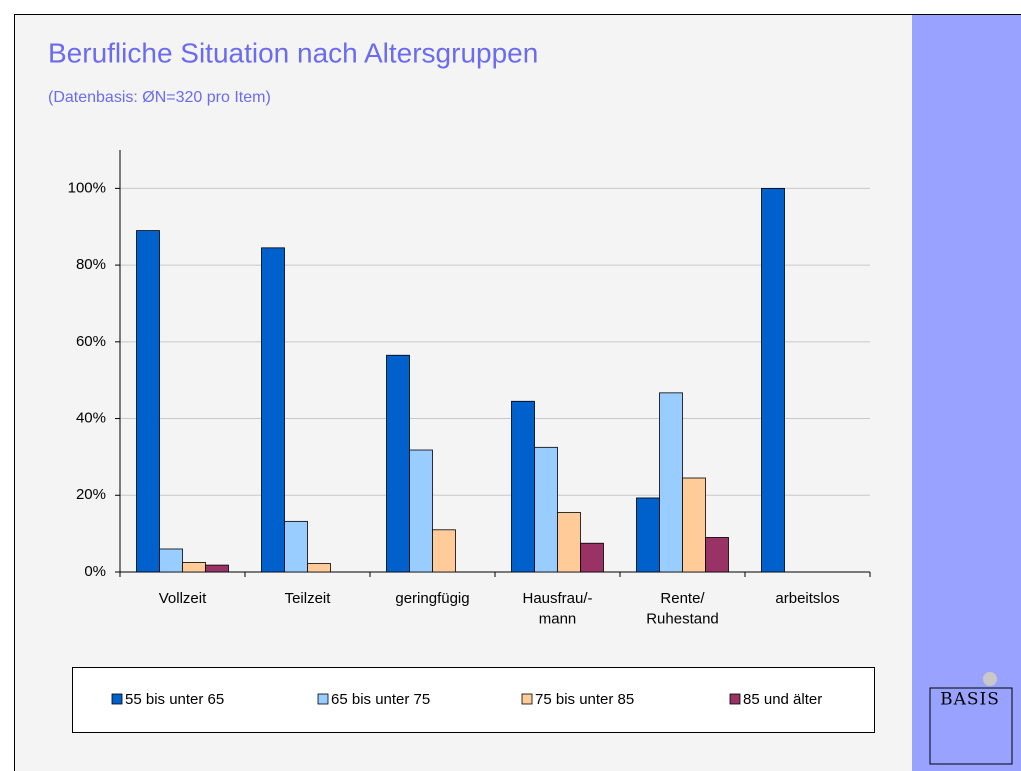  What do you see at coordinates (87, 187) in the screenshot?
I see `y-tick-label: 100%` at bounding box center [87, 187].